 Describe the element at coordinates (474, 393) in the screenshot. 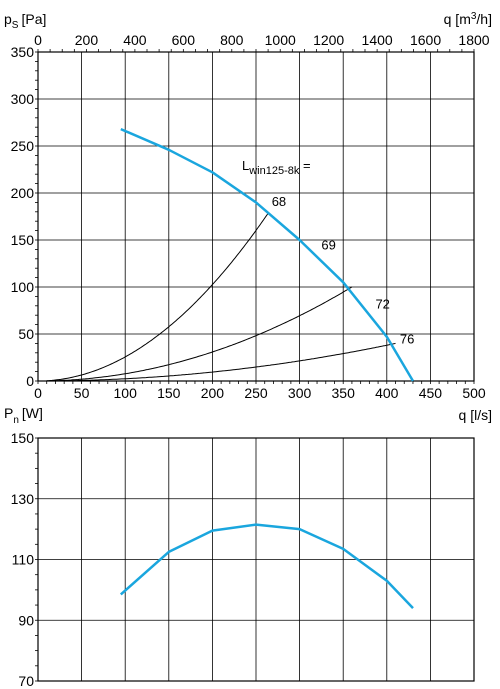

I see `top-x-tick-label: 500` at that location.